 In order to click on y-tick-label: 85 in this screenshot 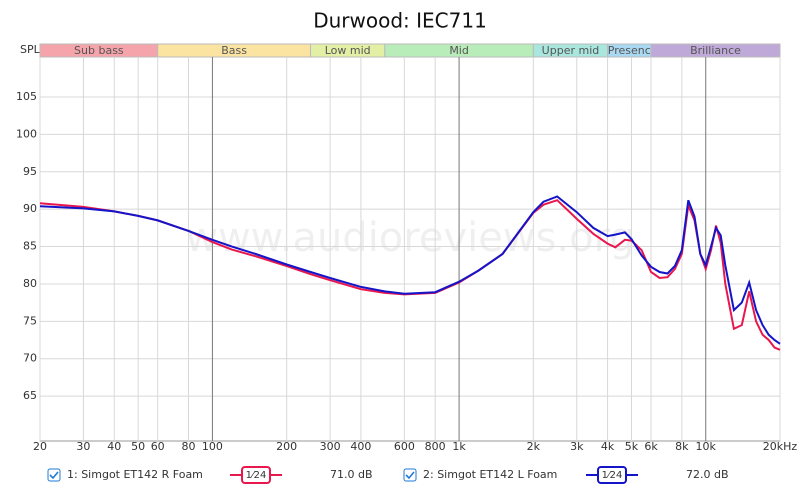, I will do `click(30, 246)`.